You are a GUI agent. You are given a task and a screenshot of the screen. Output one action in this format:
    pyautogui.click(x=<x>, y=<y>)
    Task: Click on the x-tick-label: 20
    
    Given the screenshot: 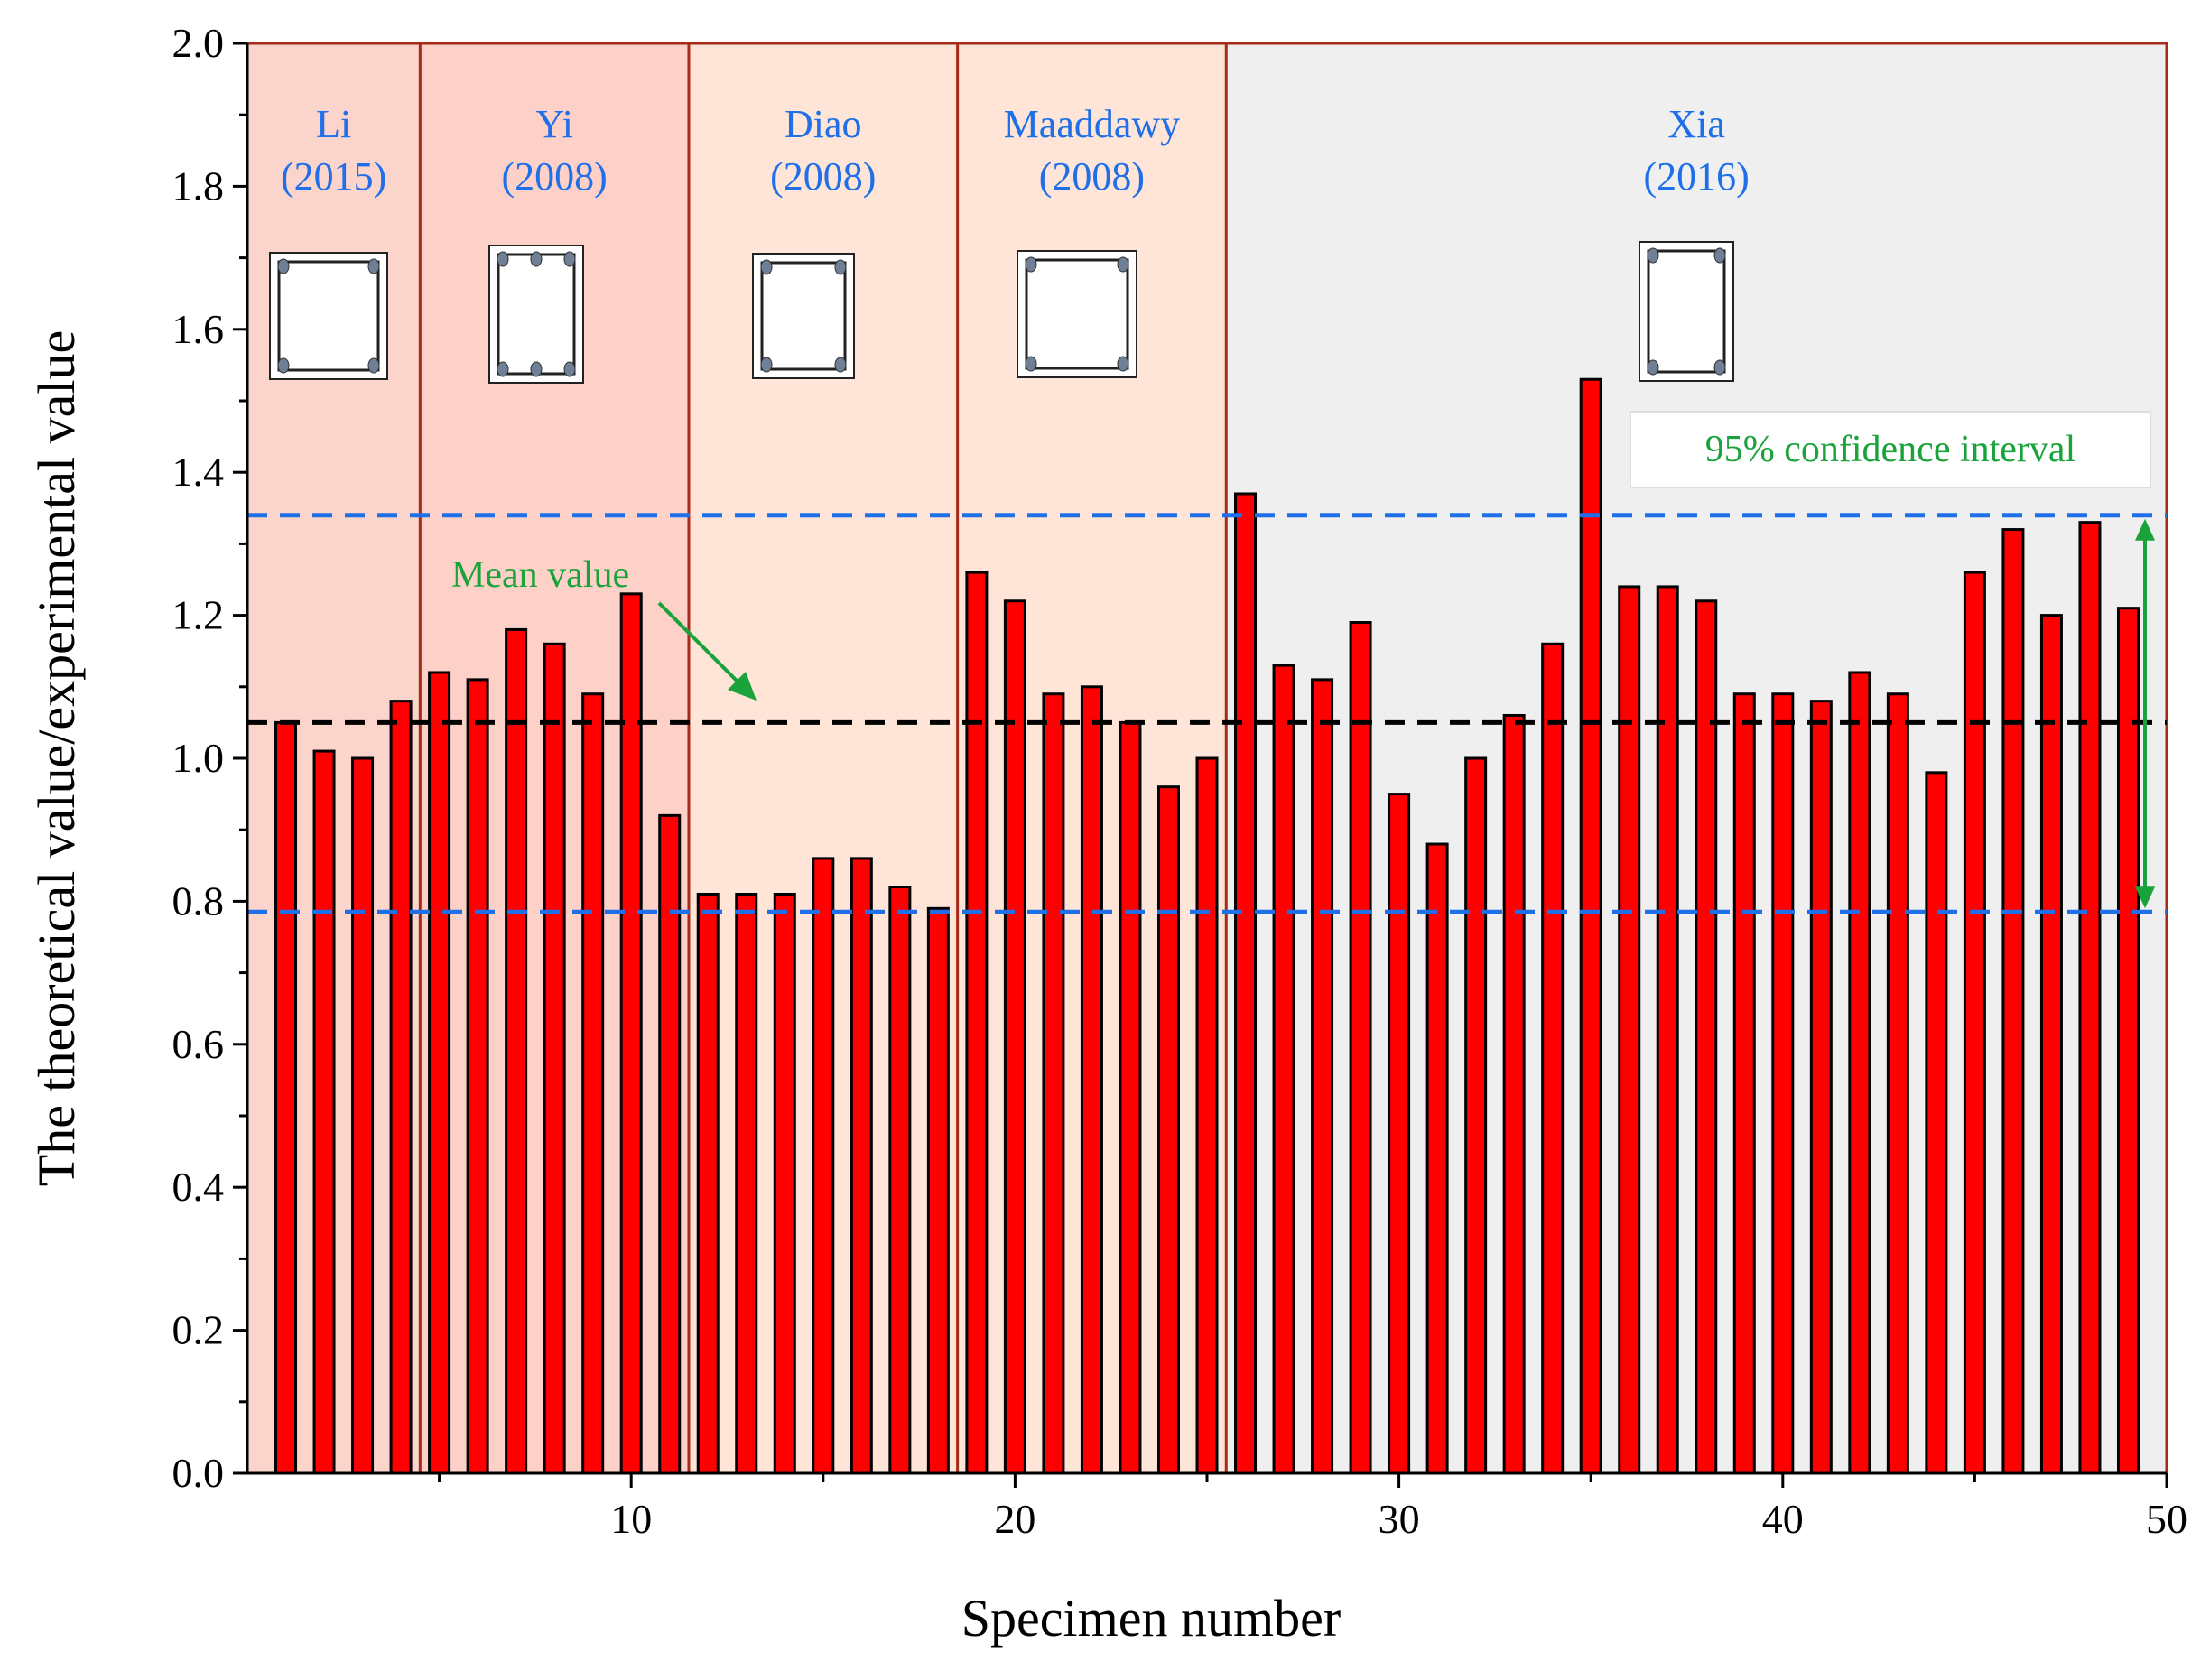 What is the action you would take?
    pyautogui.click(x=1015, y=1519)
    